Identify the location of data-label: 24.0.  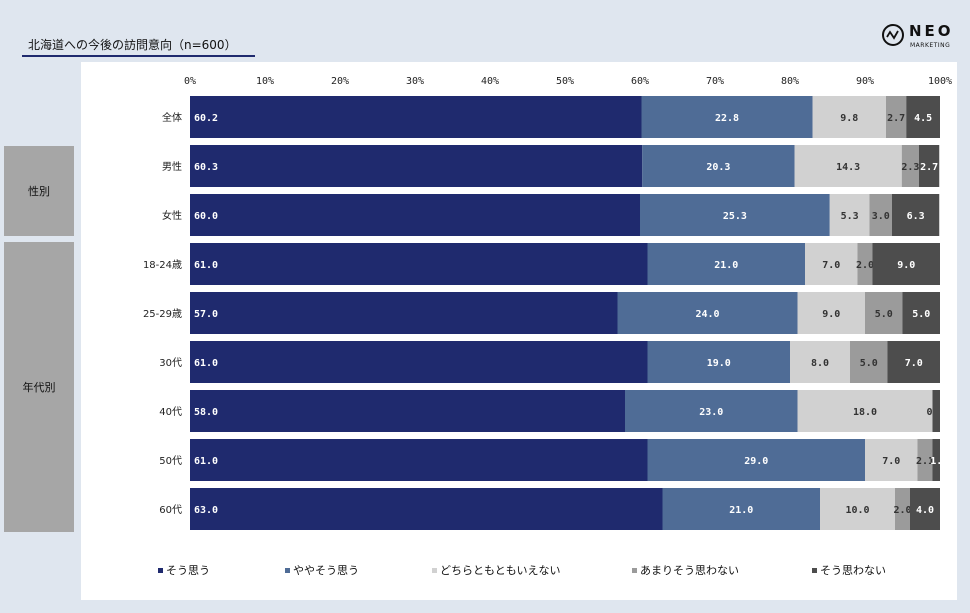
(707, 314).